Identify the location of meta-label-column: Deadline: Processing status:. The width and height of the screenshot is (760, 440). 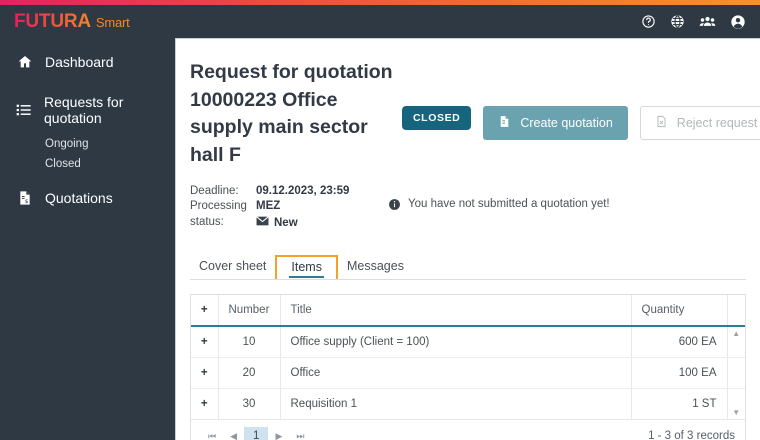
(223, 208).